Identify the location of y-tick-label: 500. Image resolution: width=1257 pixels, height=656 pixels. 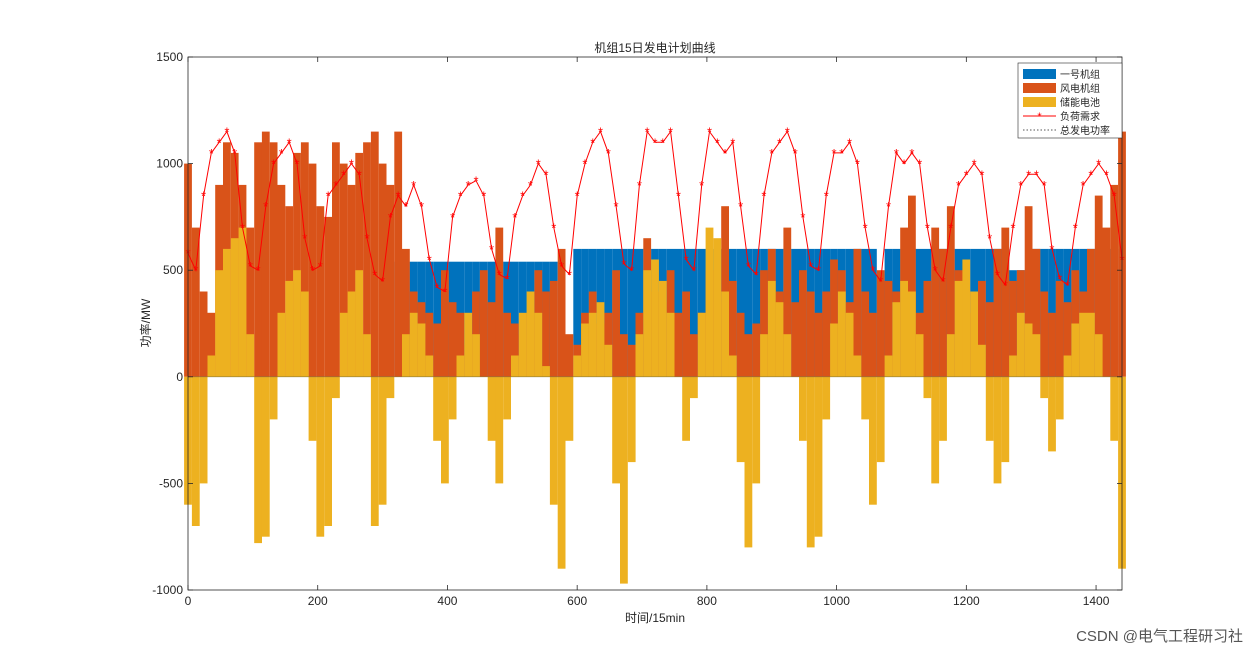
(173, 270).